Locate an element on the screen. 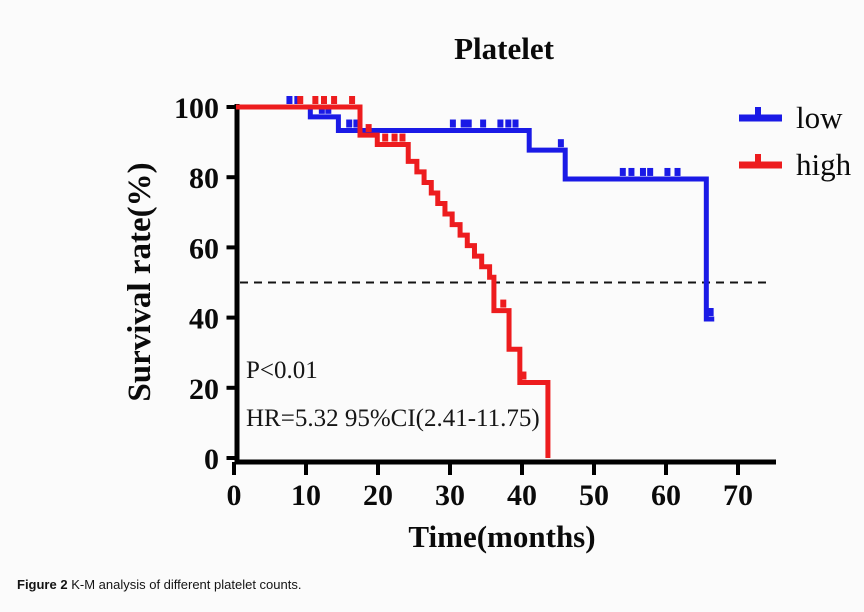 The height and width of the screenshot is (612, 864). x-axis-label: Time(months) is located at coordinates (501, 536).